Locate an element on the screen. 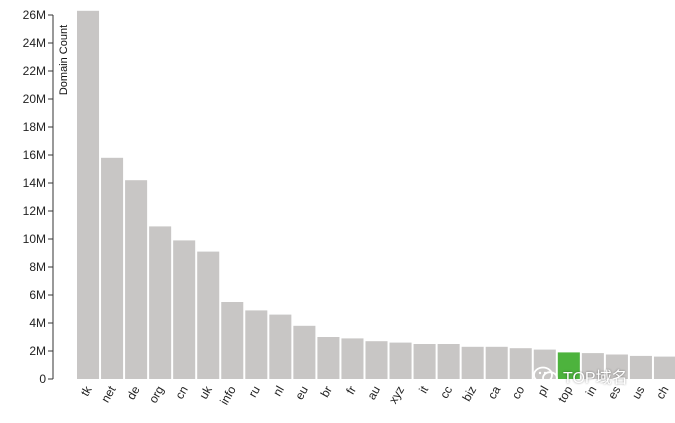 The width and height of the screenshot is (675, 423). y-tick-label: 4M is located at coordinates (37, 323).